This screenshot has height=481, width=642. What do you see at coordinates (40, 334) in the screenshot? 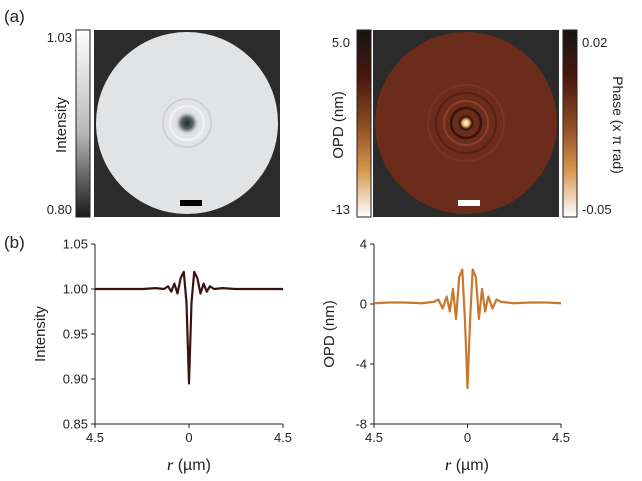
I see `intensity-chart-ylabel: Intensity` at bounding box center [40, 334].